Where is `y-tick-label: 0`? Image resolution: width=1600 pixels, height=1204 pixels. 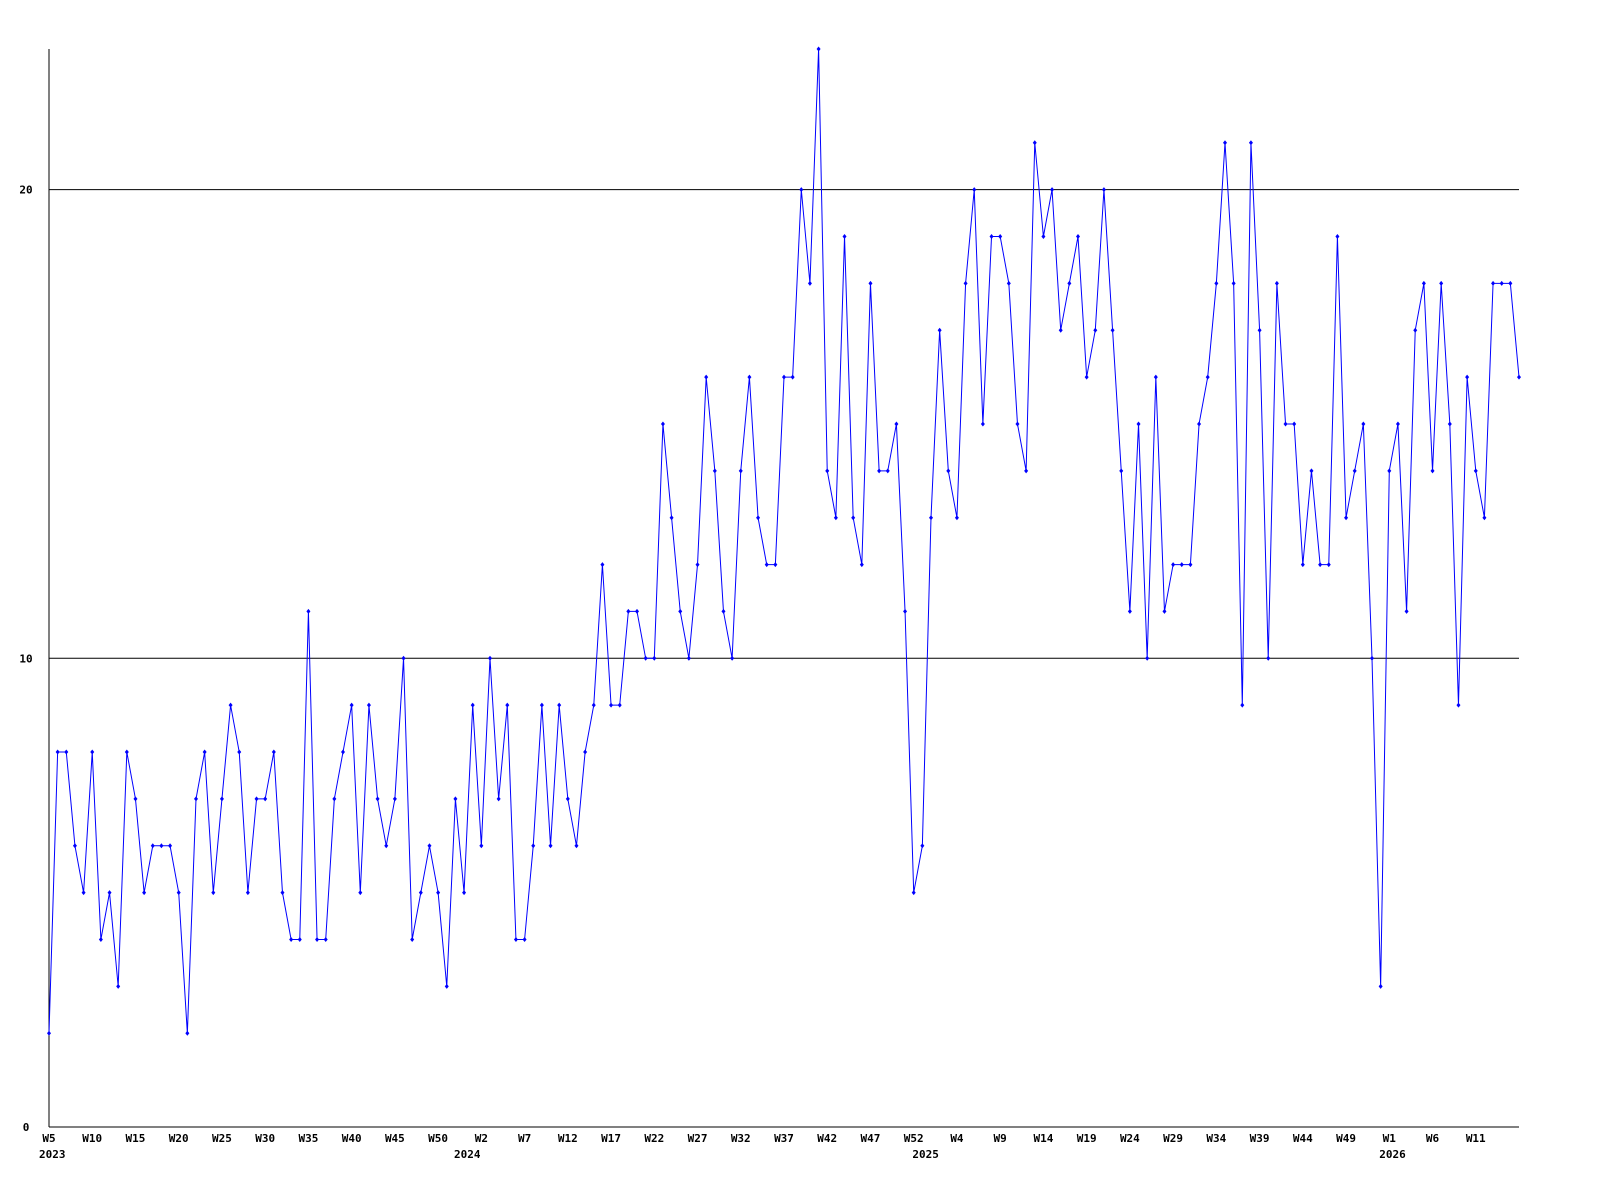
y-tick-label: 0 is located at coordinates (26, 1127).